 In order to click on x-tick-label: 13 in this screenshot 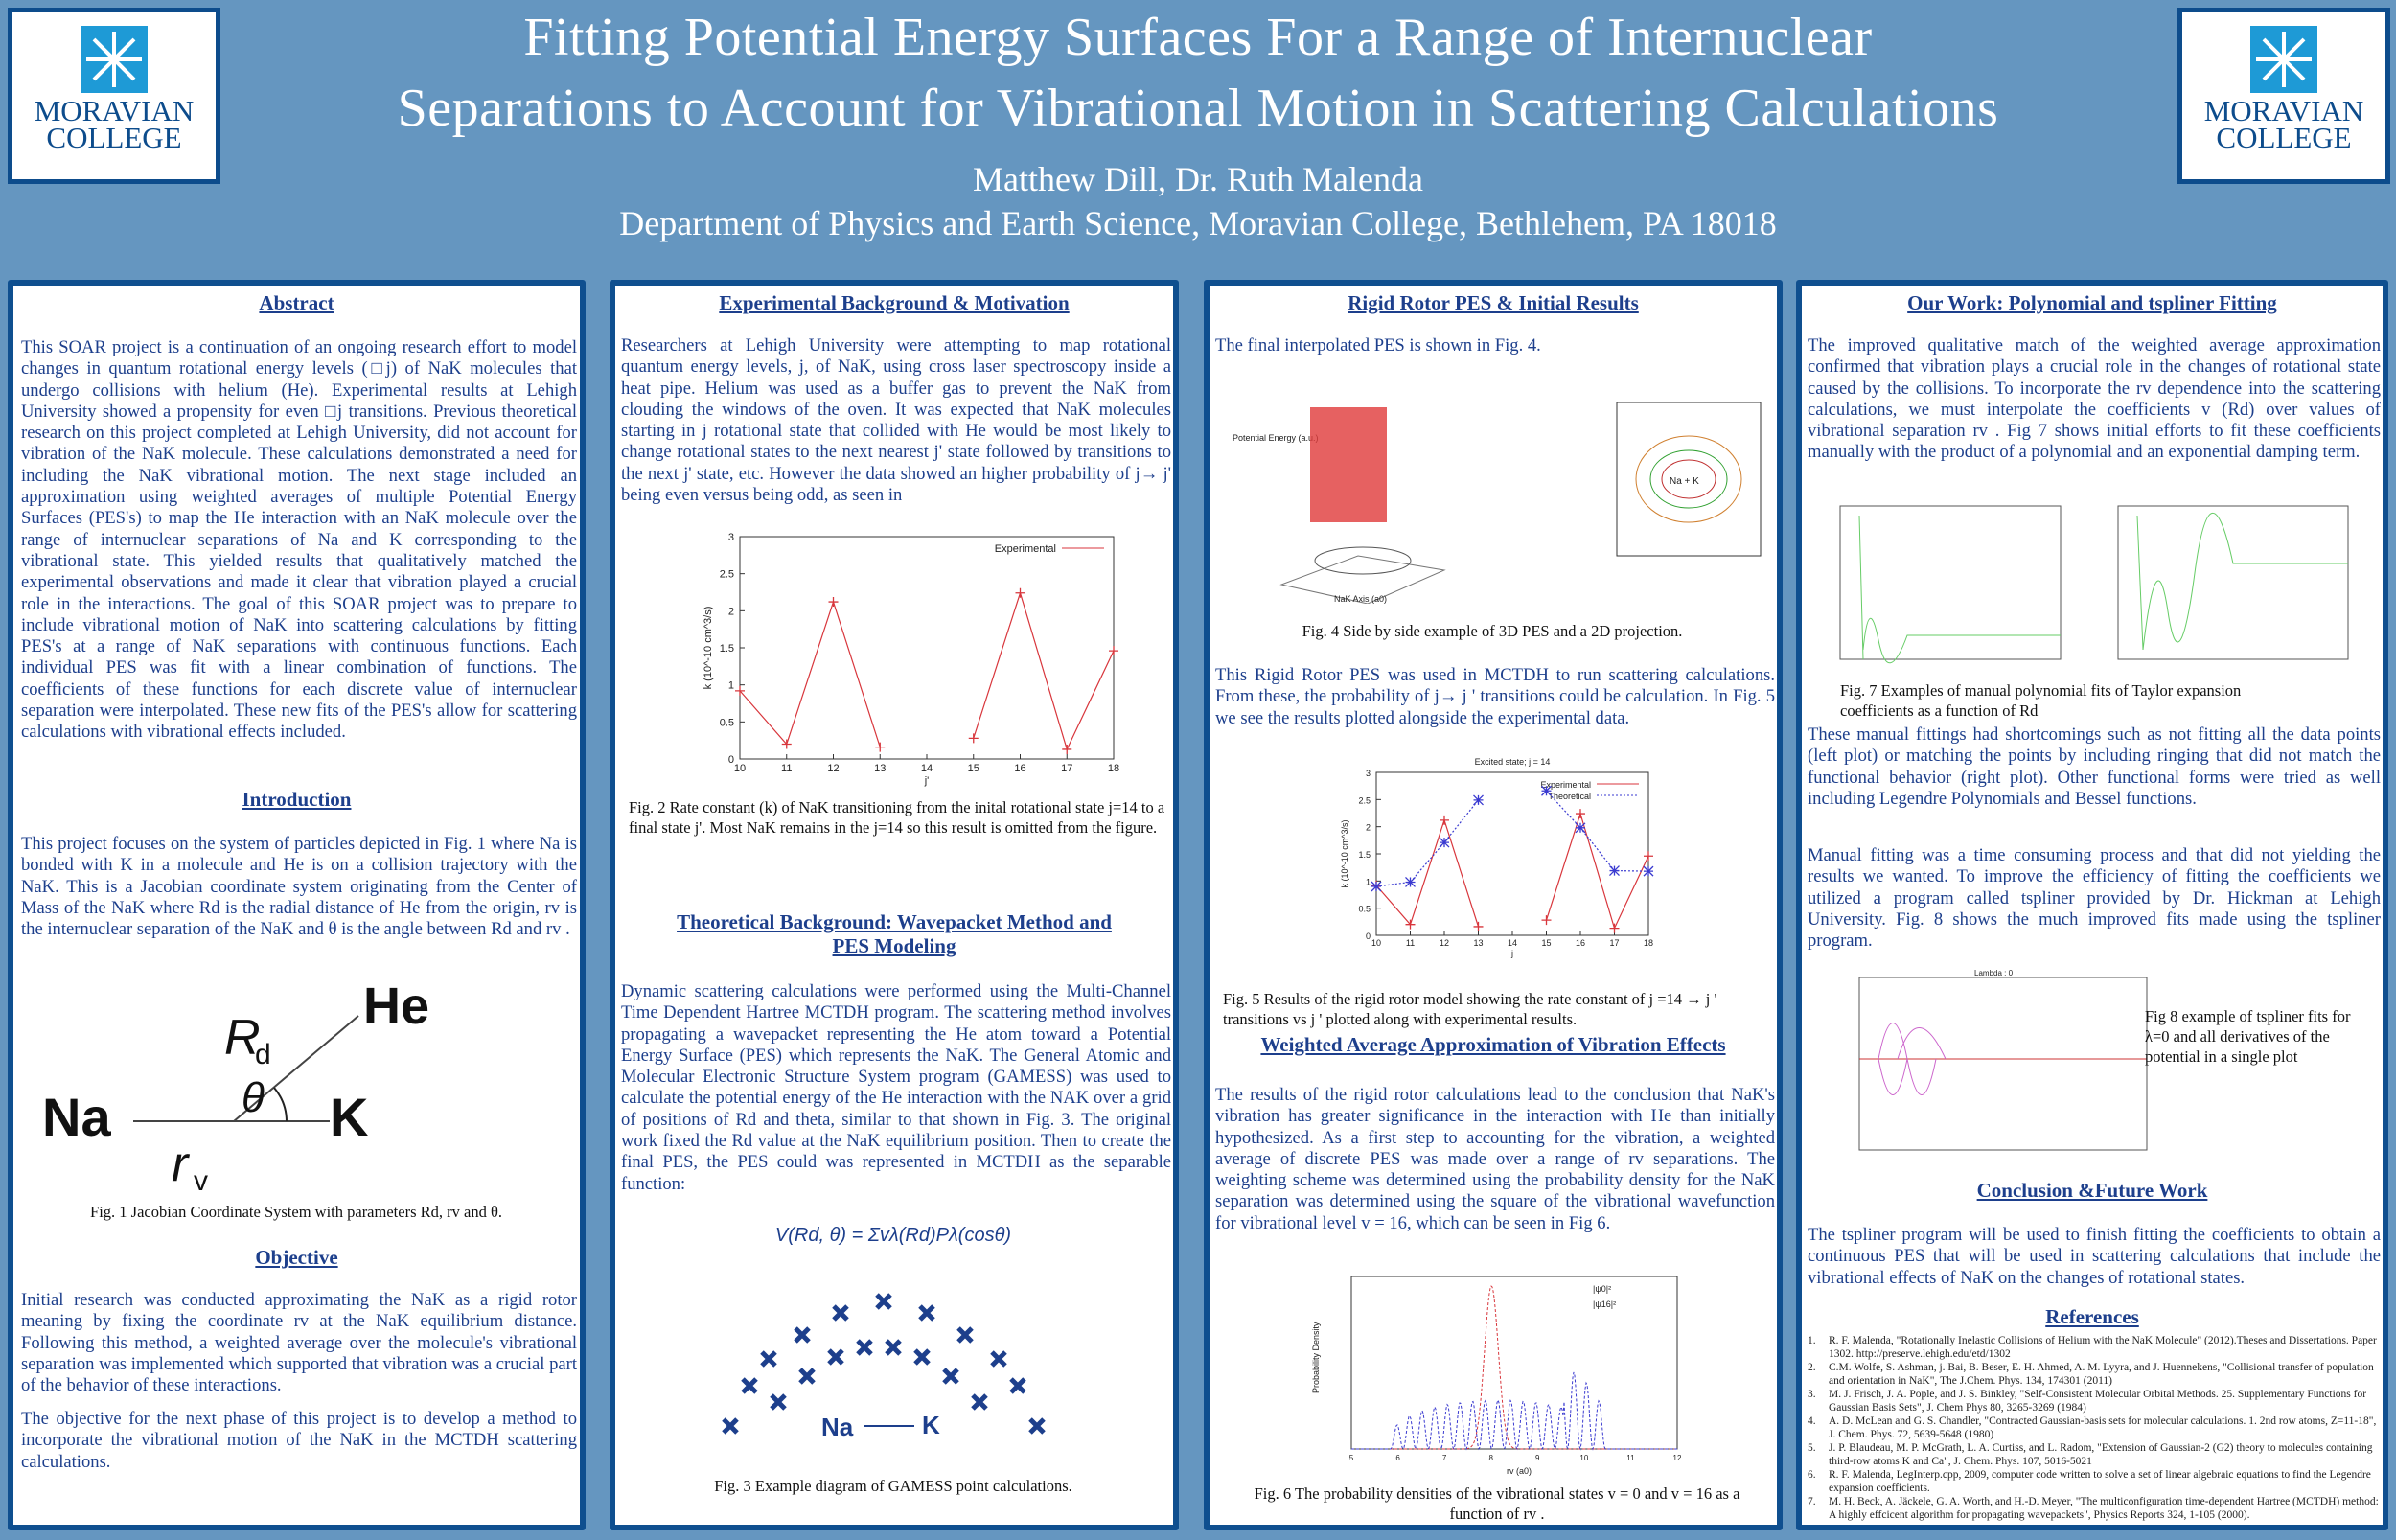, I will do `click(1478, 943)`.